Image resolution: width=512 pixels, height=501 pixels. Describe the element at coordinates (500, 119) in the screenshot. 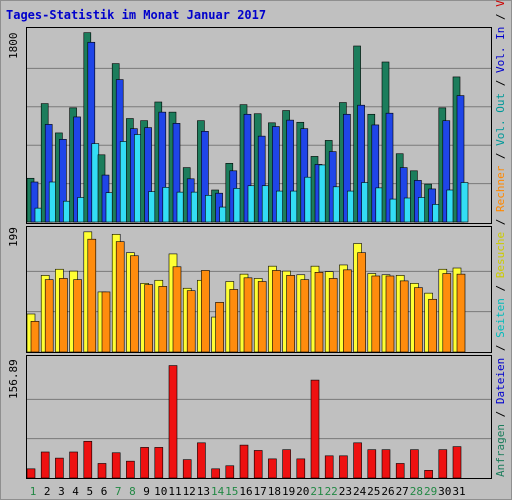

I see `legend-item: Vol. Out` at that location.